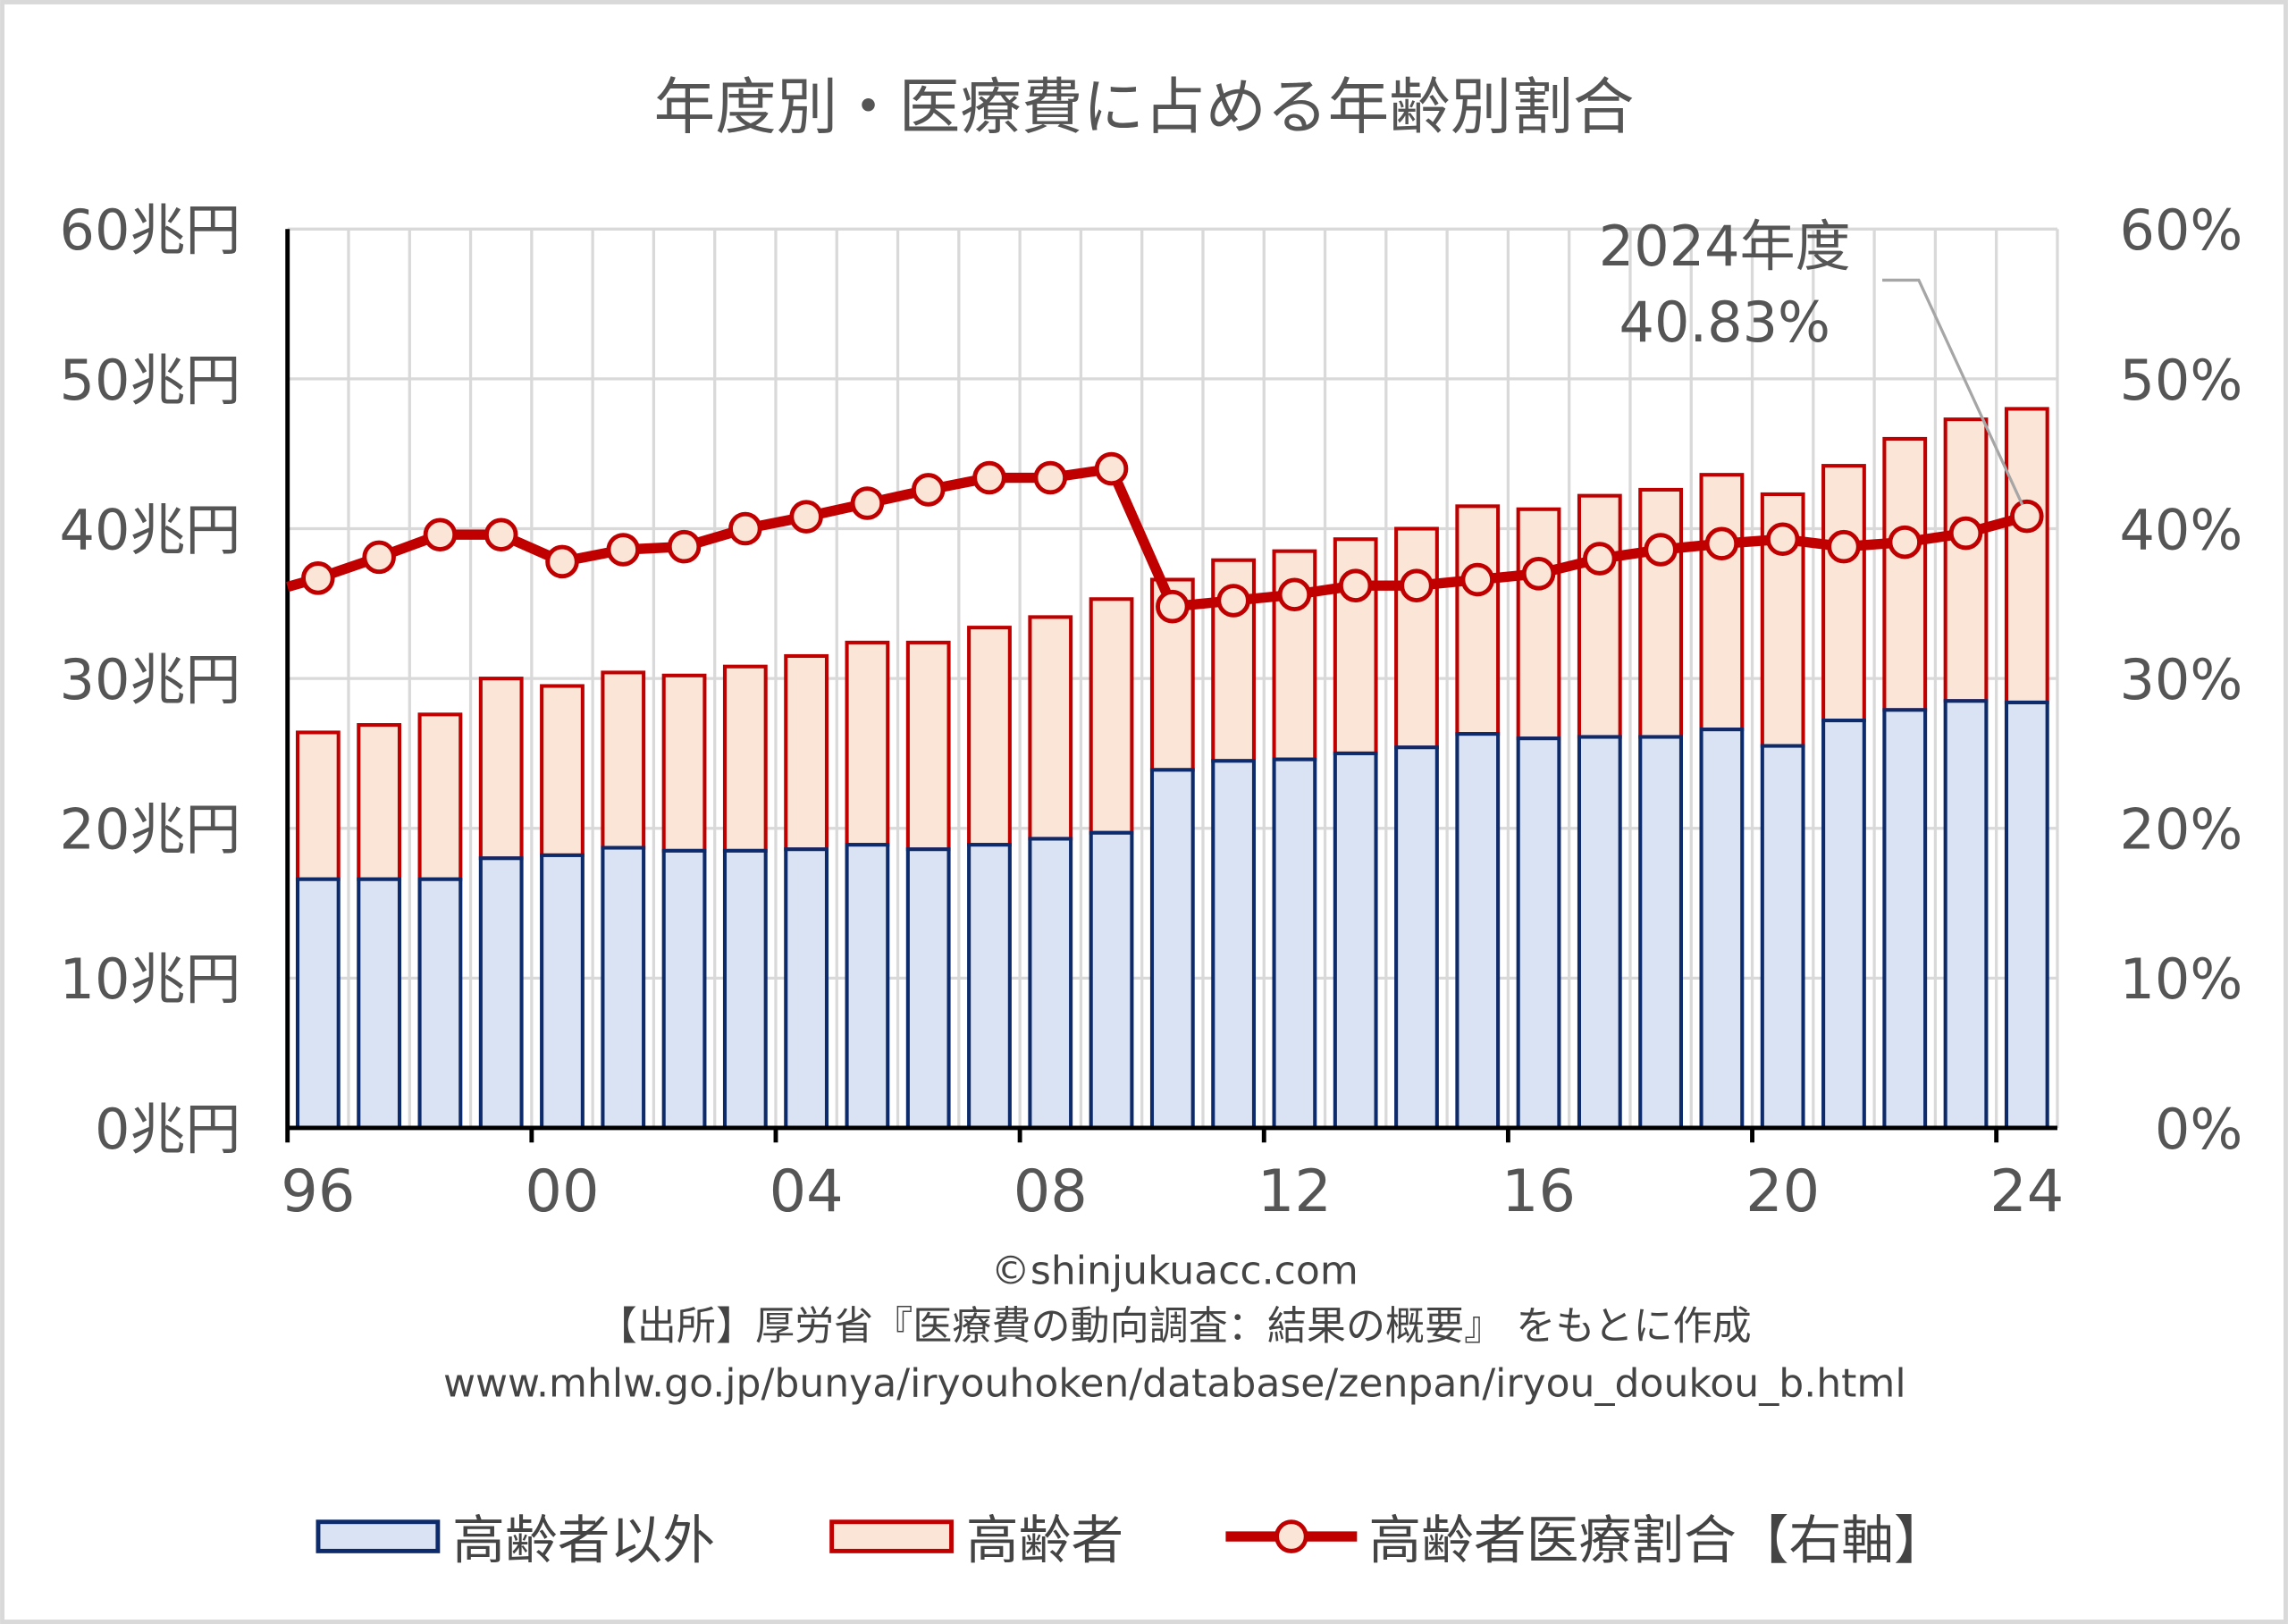 The width and height of the screenshot is (2288, 1624). Describe the element at coordinates (151, 230) in the screenshot. I see `y-left-tick-label: 60兆円` at that location.